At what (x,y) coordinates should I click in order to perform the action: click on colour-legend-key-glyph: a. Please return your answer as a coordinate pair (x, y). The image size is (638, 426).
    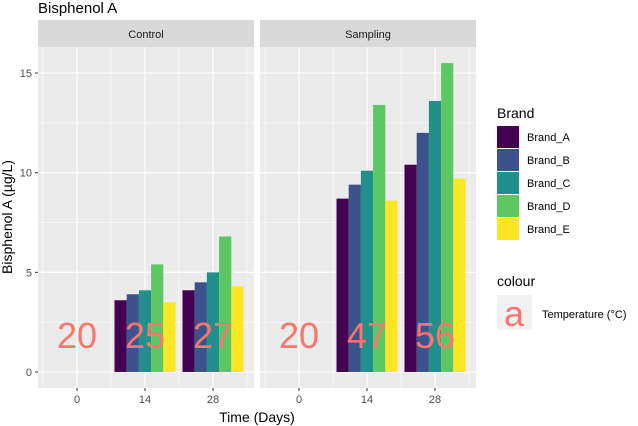
    Looking at the image, I should click on (514, 313).